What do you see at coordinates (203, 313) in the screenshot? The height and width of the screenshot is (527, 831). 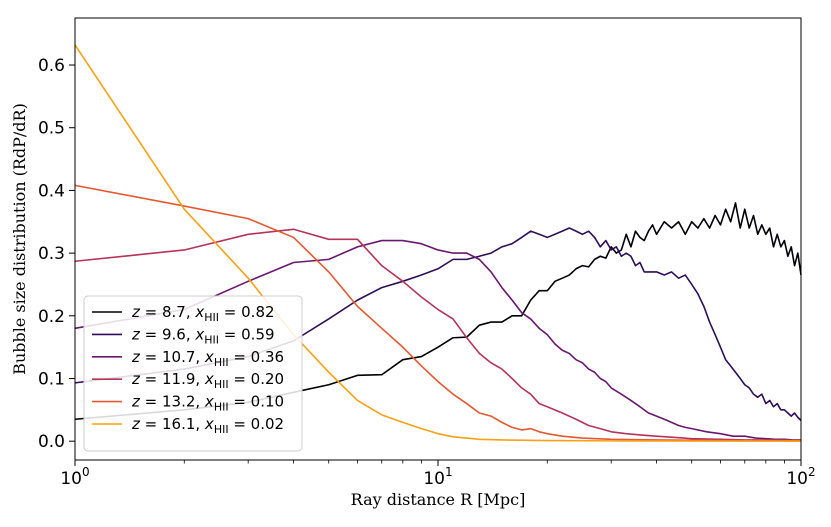 I see `legend-label: z = 8.7, xHII = 0.82` at bounding box center [203, 313].